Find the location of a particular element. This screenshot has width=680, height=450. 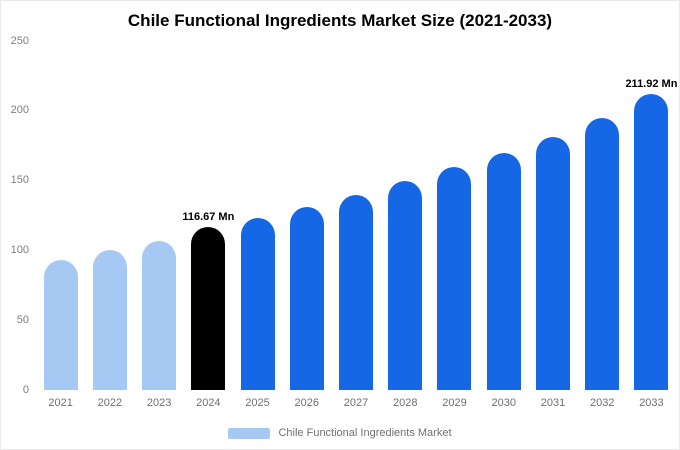

x-axis-tick-label: 2027 is located at coordinates (356, 403).